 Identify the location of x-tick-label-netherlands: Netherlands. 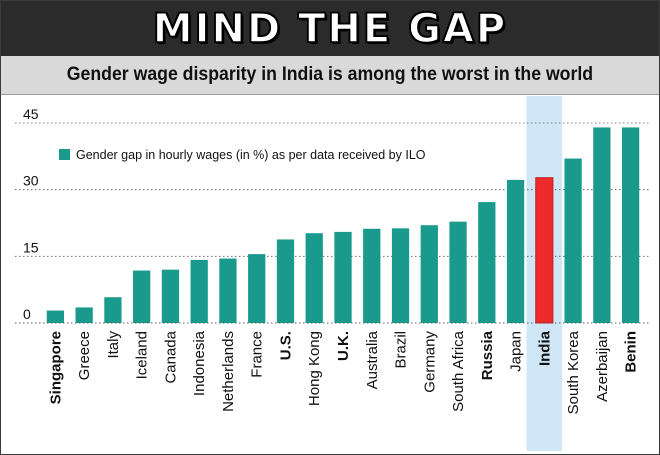
(228, 371).